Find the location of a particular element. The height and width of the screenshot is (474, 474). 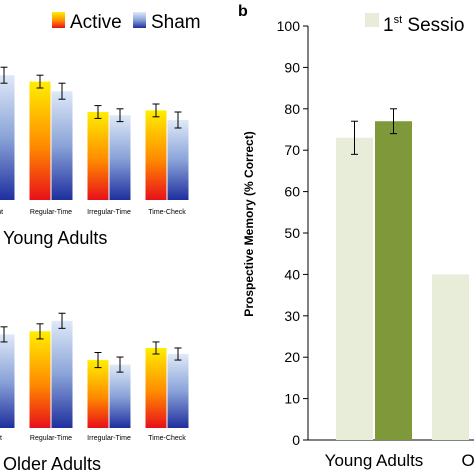

bar-session1-young-adults is located at coordinates (354, 288).